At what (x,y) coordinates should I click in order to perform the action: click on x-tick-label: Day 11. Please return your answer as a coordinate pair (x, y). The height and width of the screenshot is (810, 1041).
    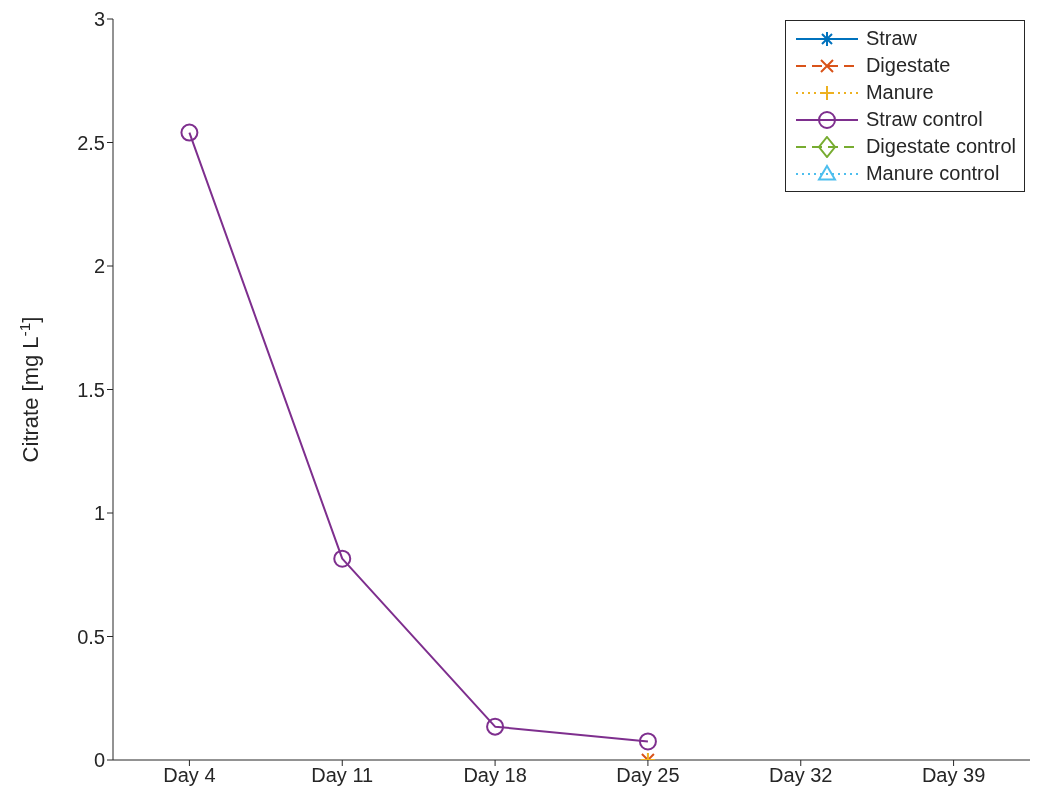
    Looking at the image, I should click on (342, 775).